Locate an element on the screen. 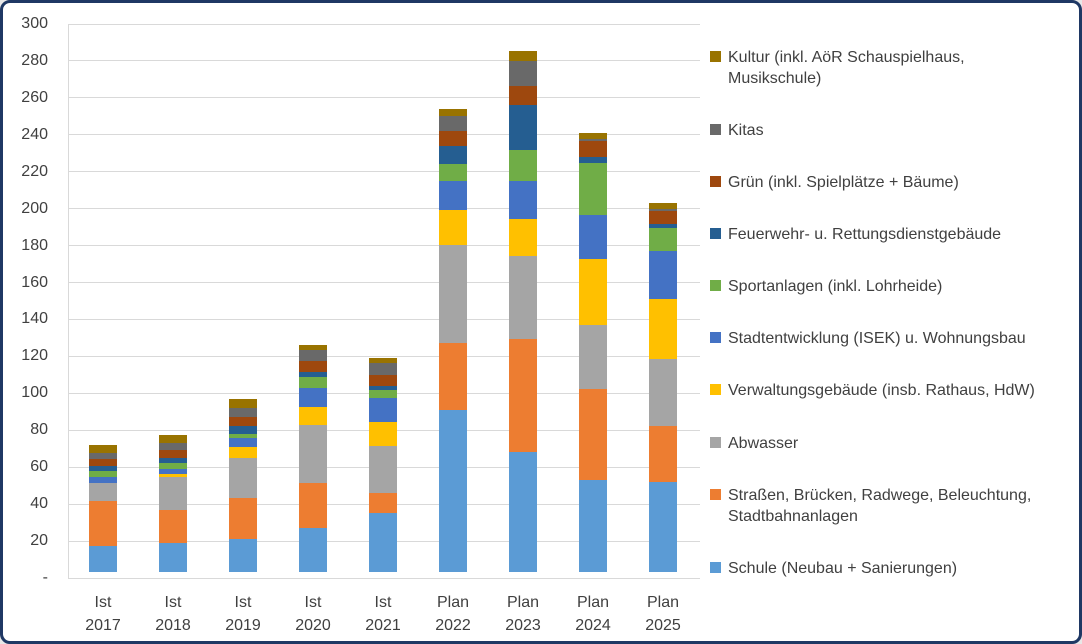 The image size is (1082, 644). legend-item: Sportanlagen (inkl. Lohrheide) is located at coordinates (885, 286).